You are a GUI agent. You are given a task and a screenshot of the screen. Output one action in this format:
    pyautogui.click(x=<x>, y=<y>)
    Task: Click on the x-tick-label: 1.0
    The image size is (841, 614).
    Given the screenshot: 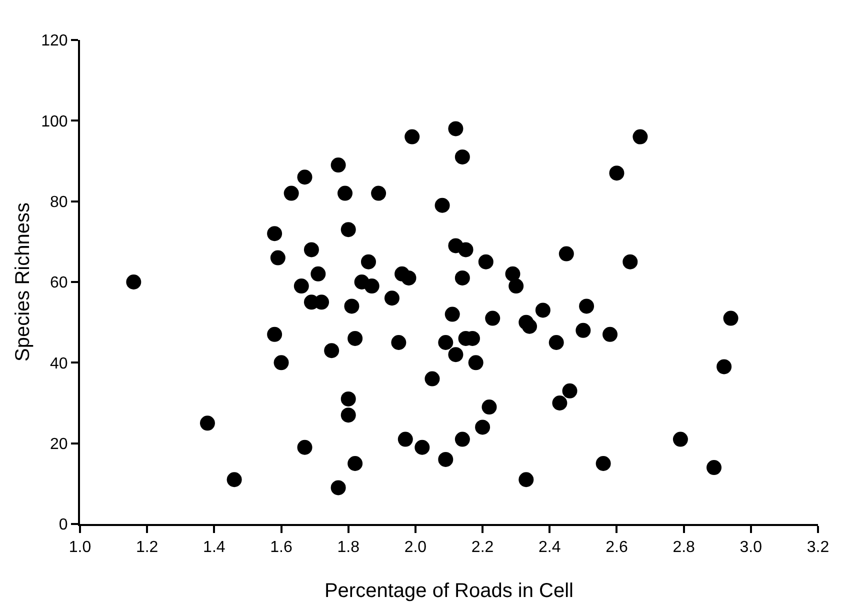 What is the action you would take?
    pyautogui.click(x=80, y=547)
    